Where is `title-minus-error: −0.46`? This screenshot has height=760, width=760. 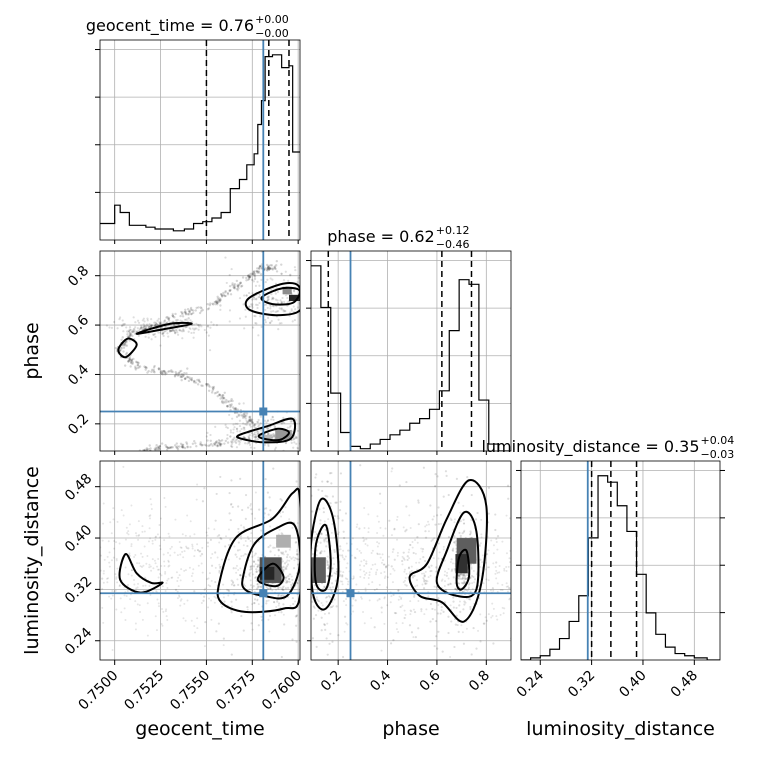
title-minus-error: −0.46 is located at coordinates (453, 244).